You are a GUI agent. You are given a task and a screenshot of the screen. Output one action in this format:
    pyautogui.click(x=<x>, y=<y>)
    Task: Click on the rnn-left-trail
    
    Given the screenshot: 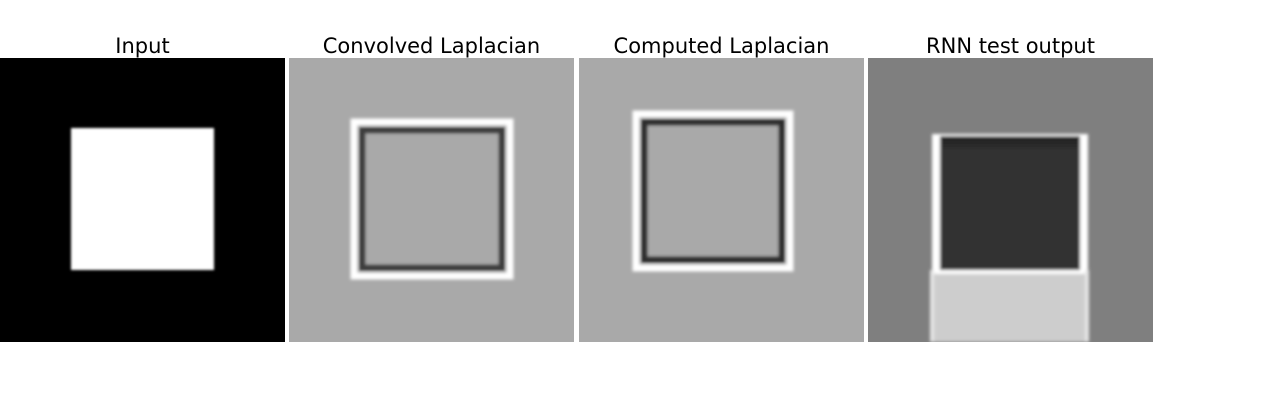 What is the action you would take?
    pyautogui.click(x=932, y=306)
    